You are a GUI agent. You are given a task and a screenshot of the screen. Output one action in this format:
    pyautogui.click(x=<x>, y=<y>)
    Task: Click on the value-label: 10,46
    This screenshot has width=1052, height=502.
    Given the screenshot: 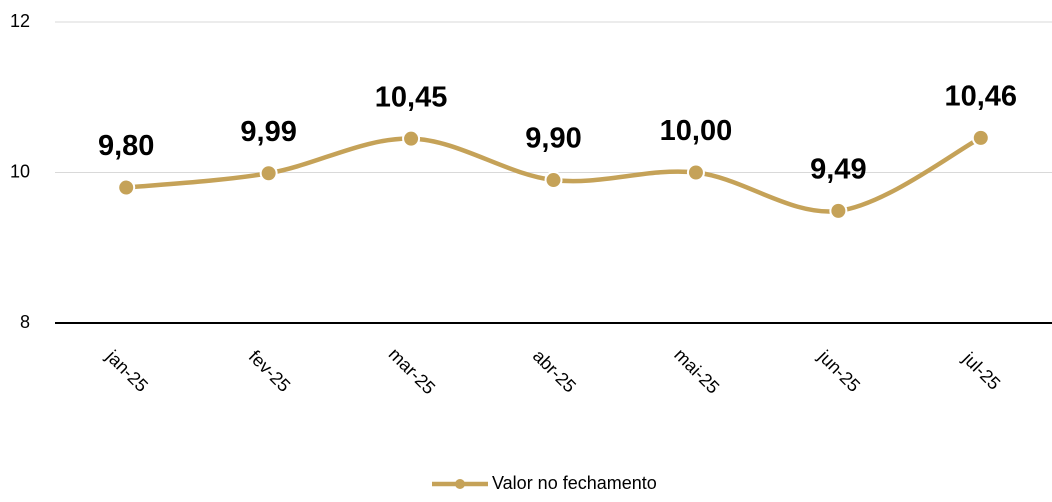 What is the action you would take?
    pyautogui.click(x=980, y=97)
    